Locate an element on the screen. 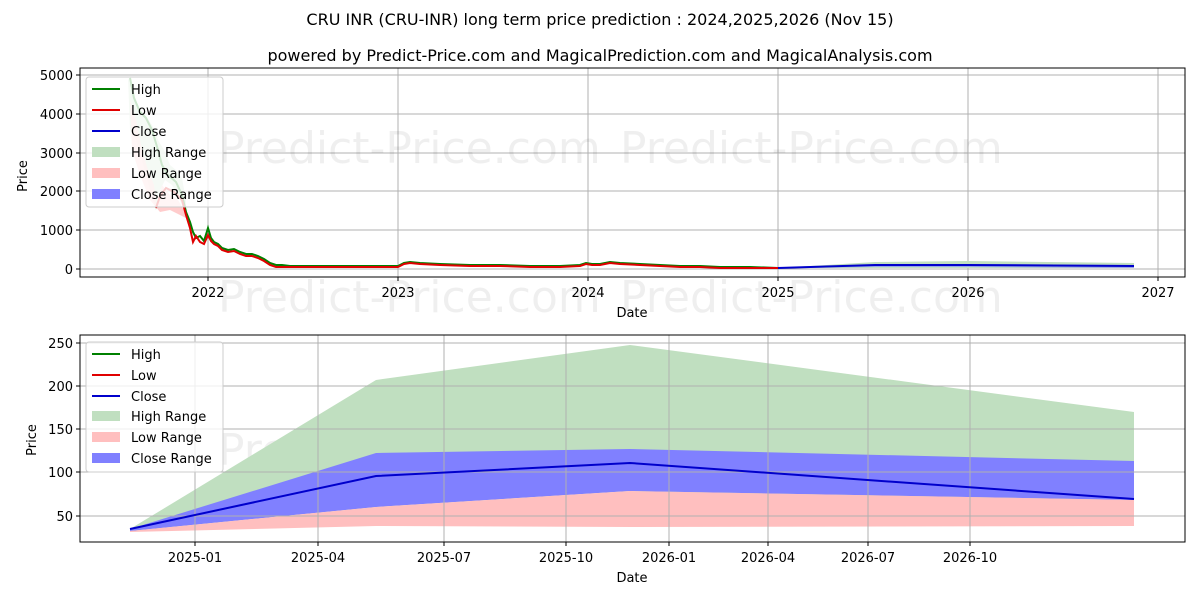 This screenshot has height=600, width=1200. low-range-area is located at coordinates (632, 511).